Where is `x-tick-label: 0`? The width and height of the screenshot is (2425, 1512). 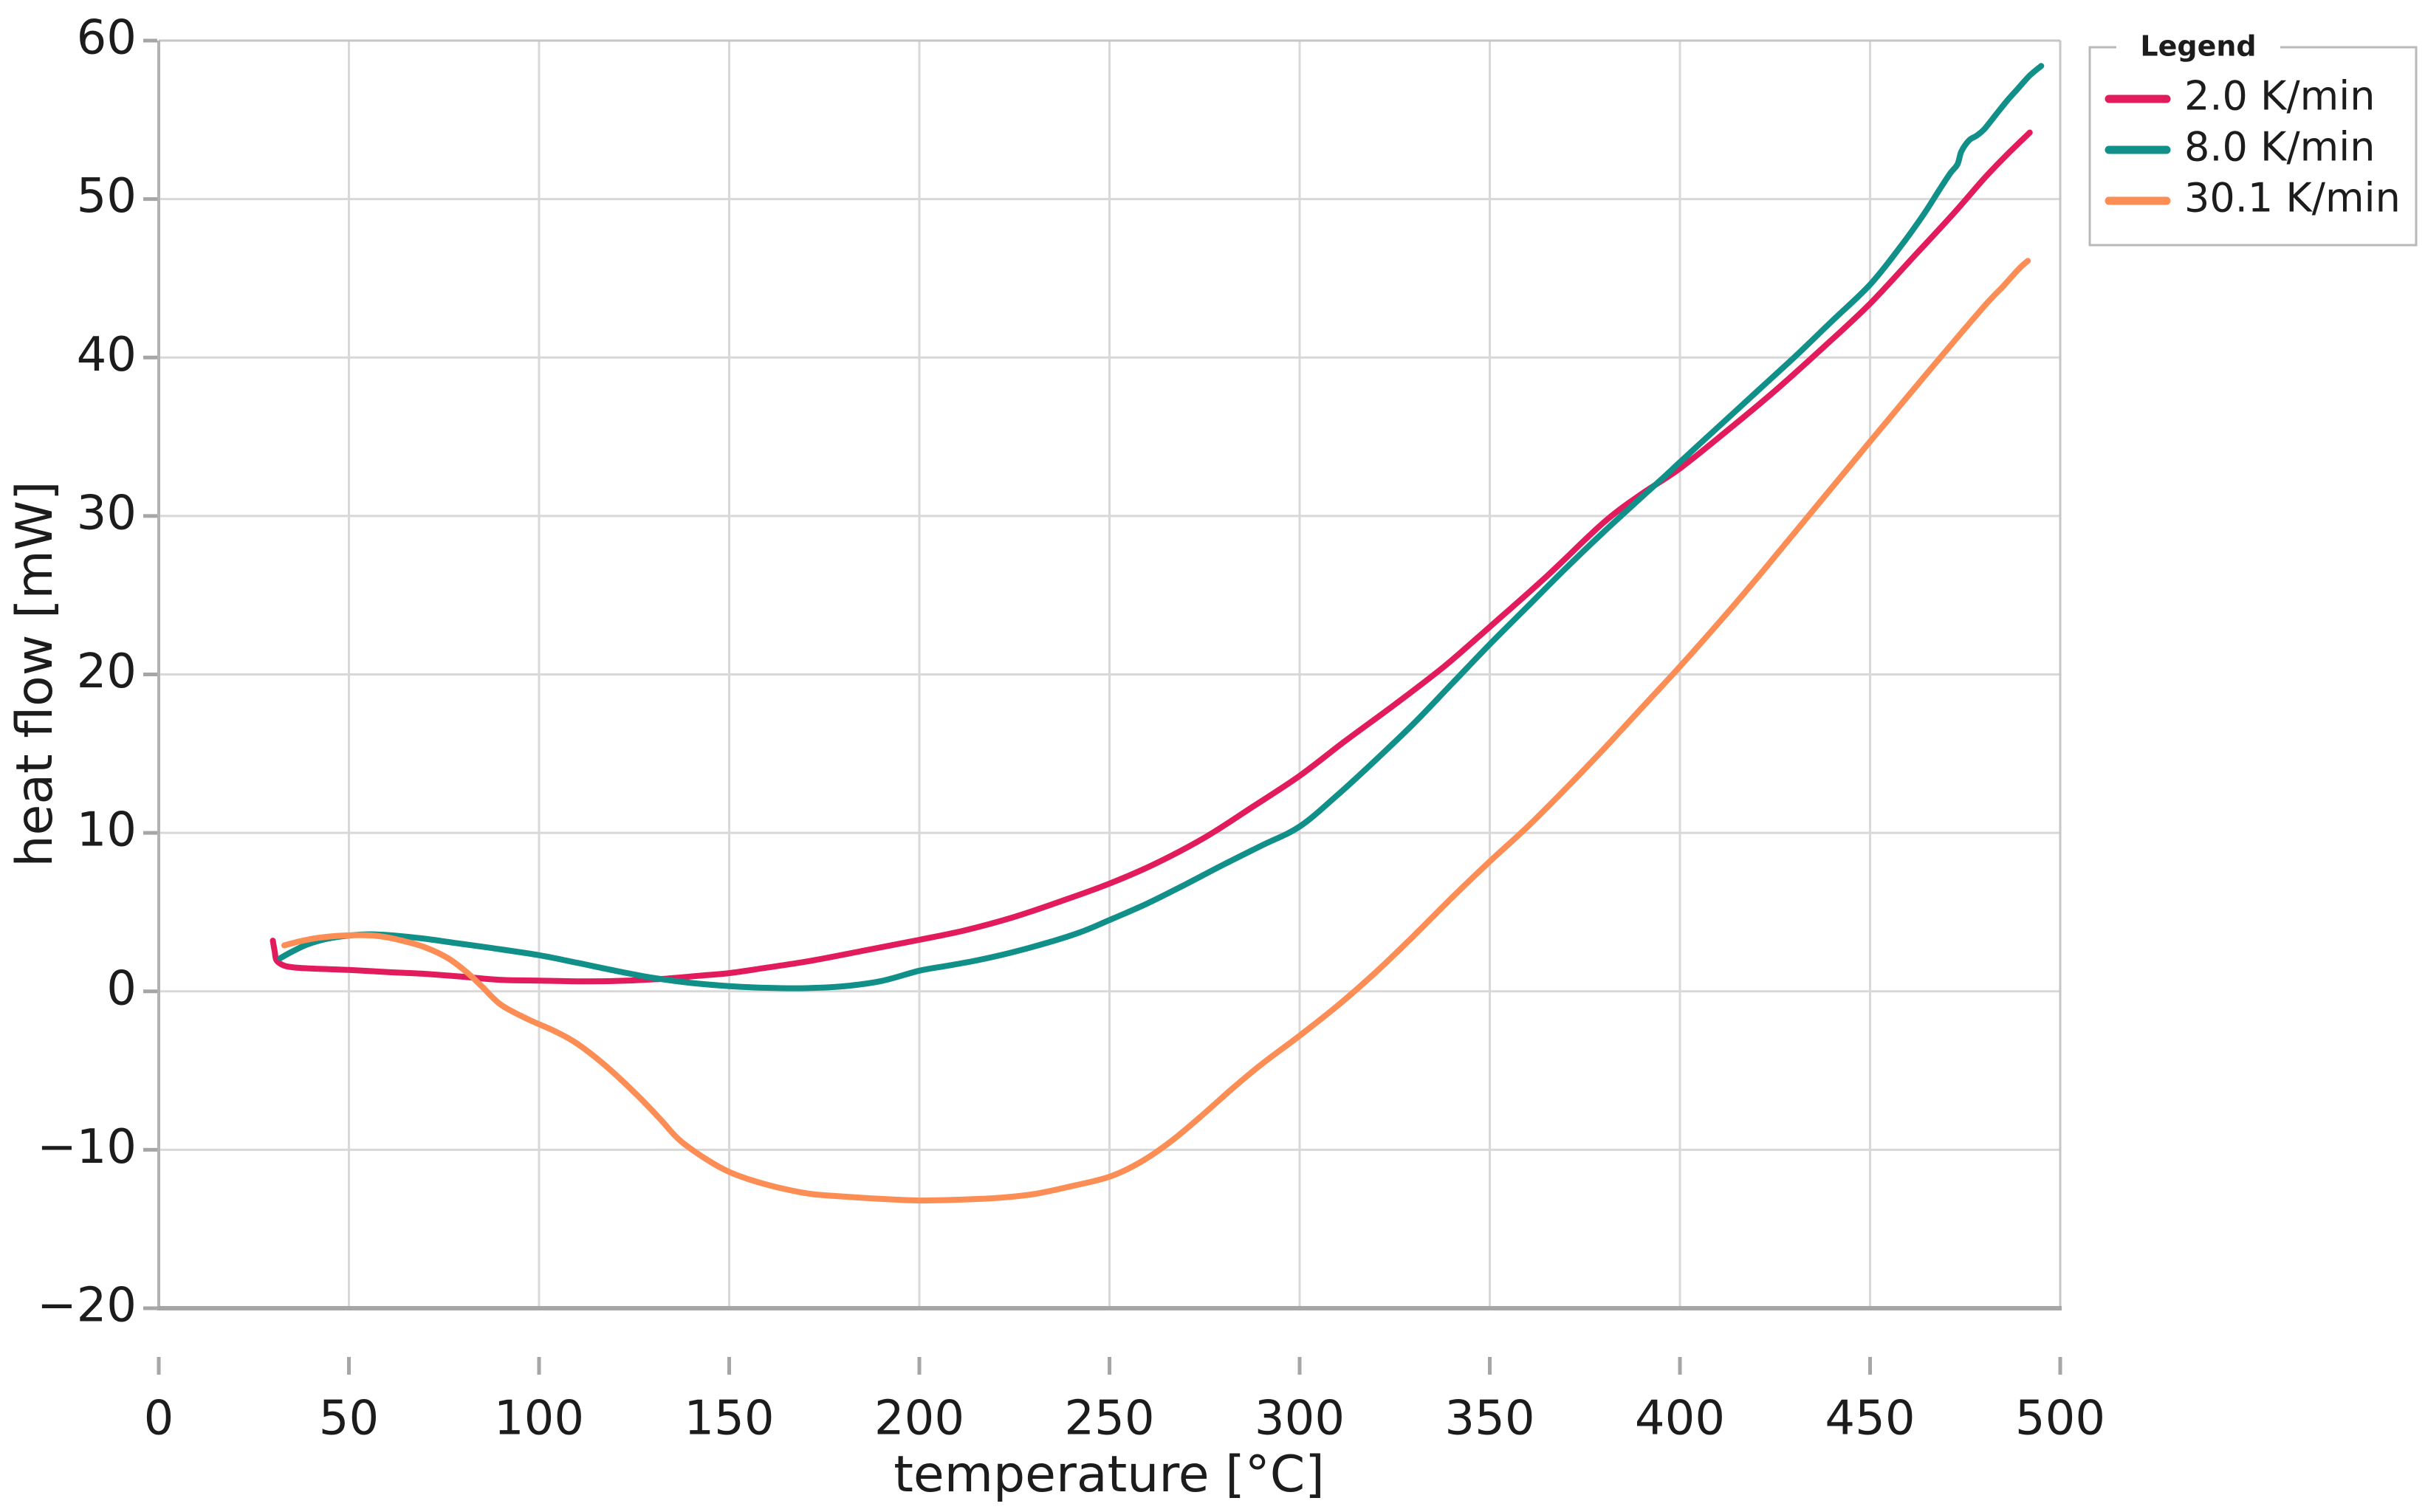 x-tick-label: 0 is located at coordinates (159, 1419).